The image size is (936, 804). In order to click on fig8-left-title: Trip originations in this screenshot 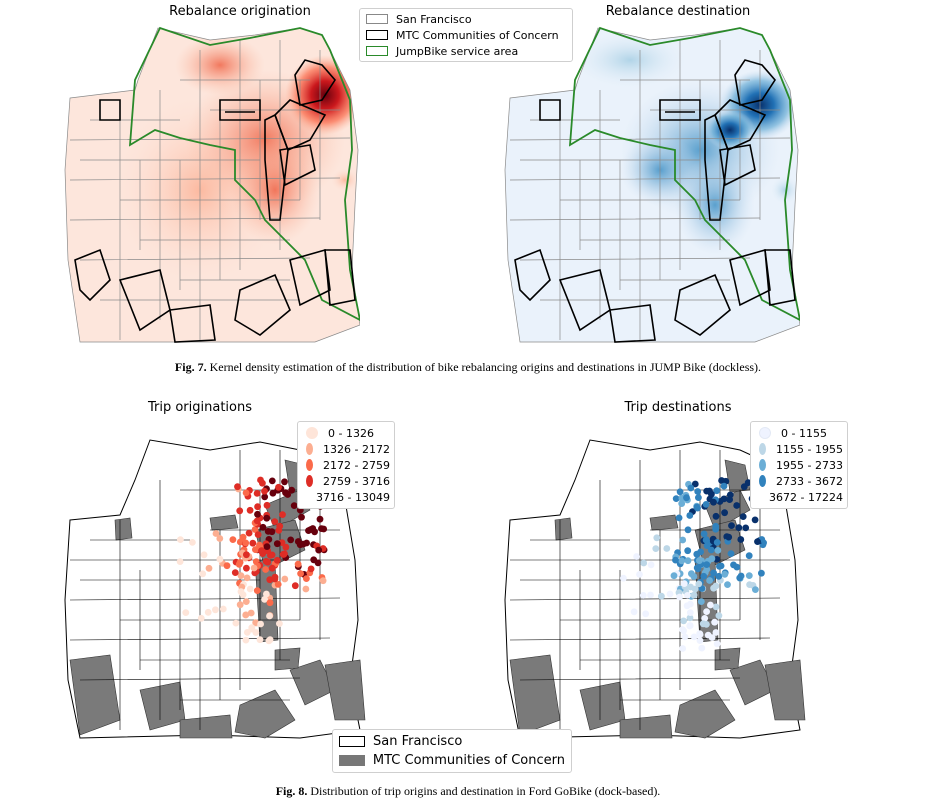, I will do `click(200, 407)`.